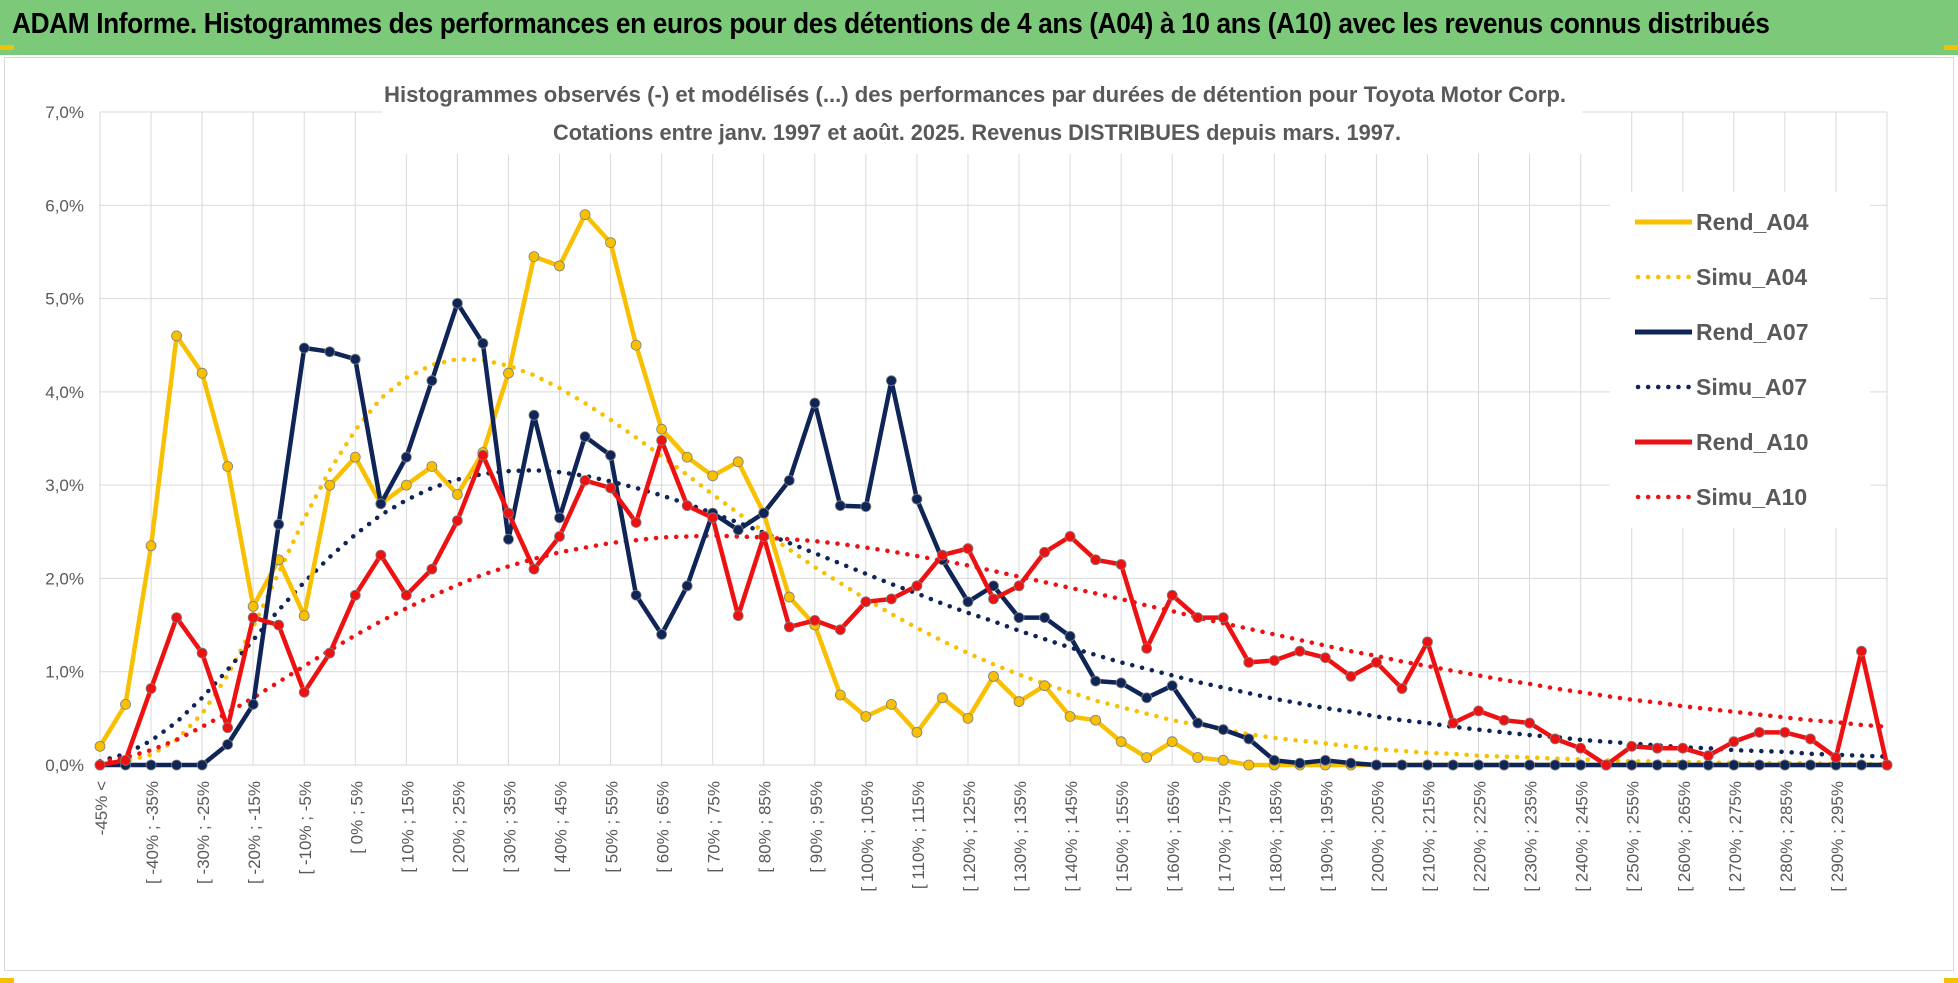 Image resolution: width=1958 pixels, height=983 pixels. Describe the element at coordinates (918, 835) in the screenshot. I see `x-tick-label: [ 110% ; 115%` at that location.